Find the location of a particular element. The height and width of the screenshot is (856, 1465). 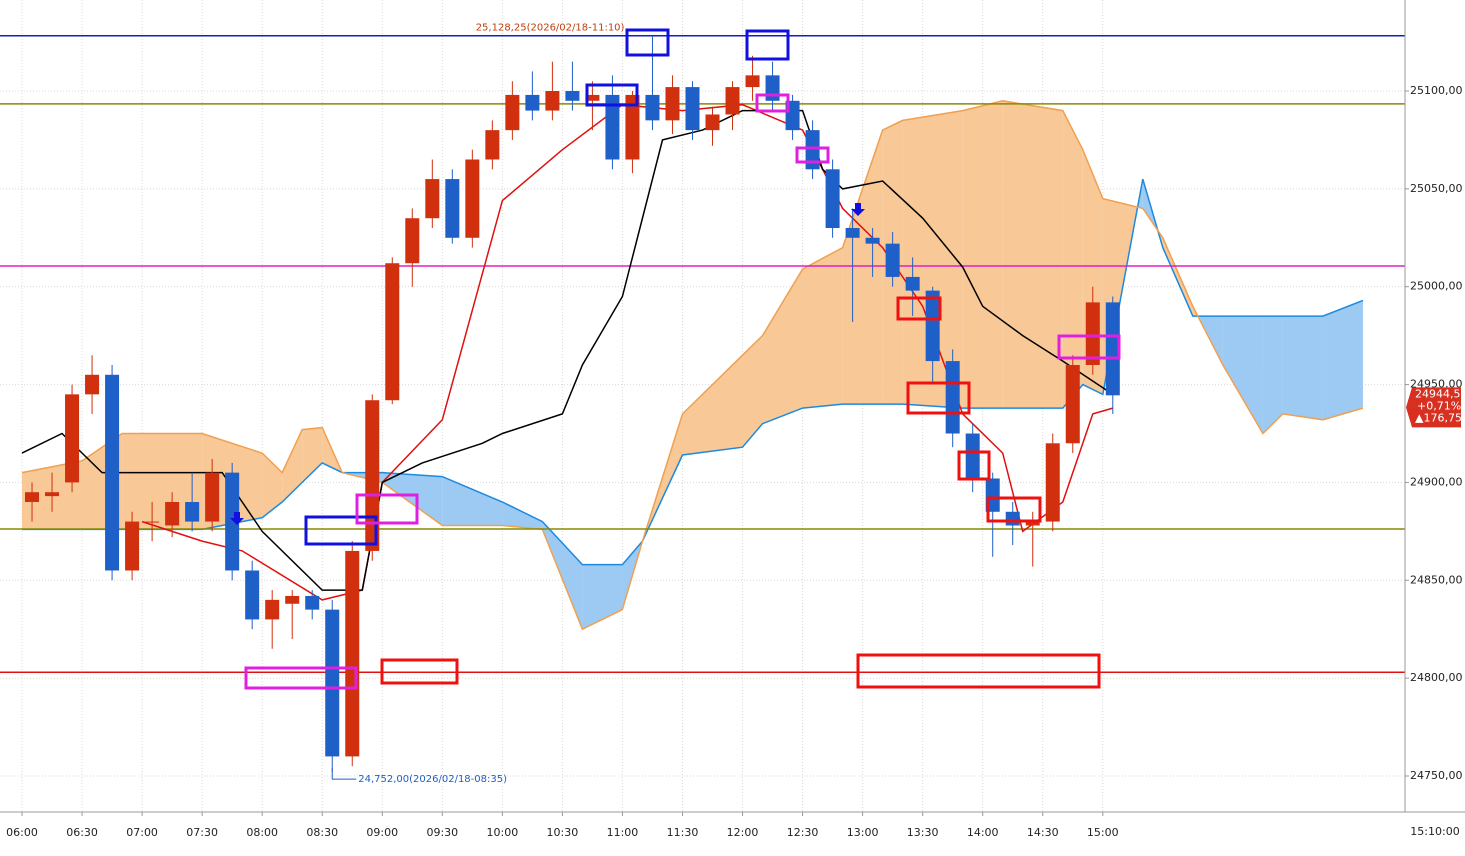

y-tick-label: 24800,00 is located at coordinates (1436, 677).